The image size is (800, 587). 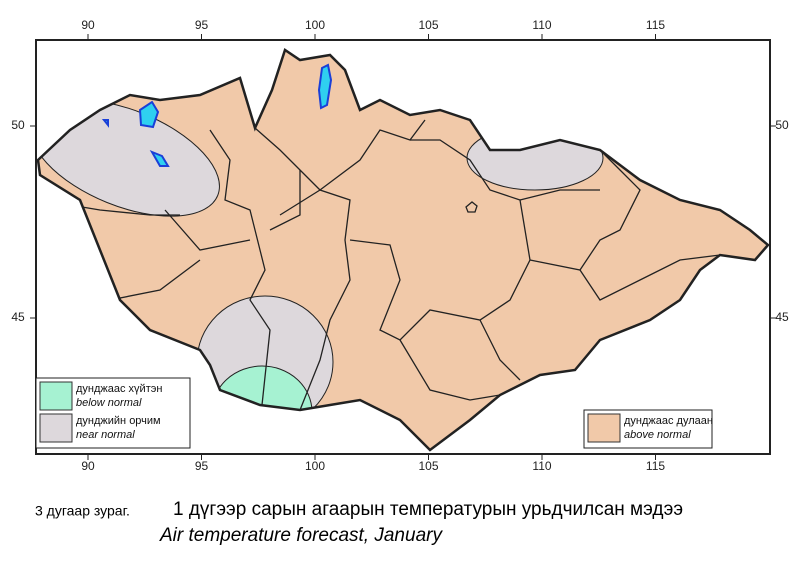 I want to click on legend-label-en: above normal, so click(x=657, y=435).